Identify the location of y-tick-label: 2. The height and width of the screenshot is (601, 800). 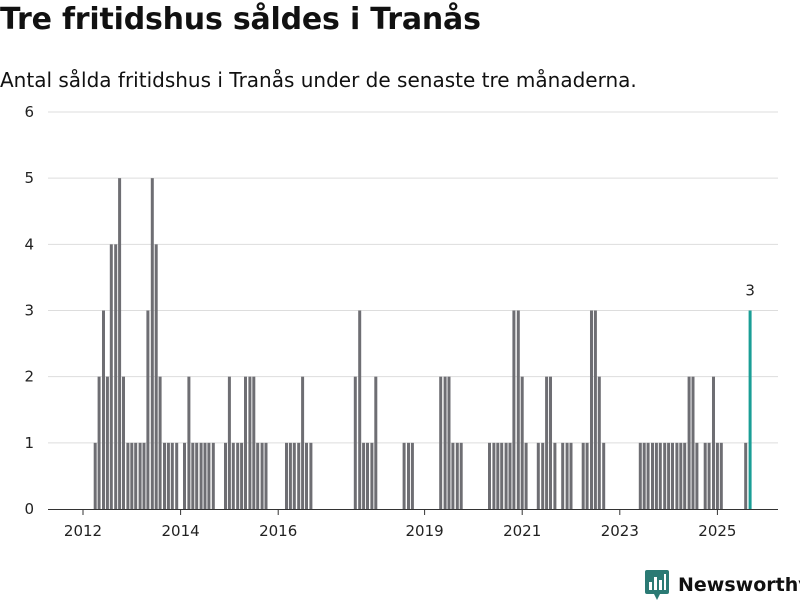
(29, 377).